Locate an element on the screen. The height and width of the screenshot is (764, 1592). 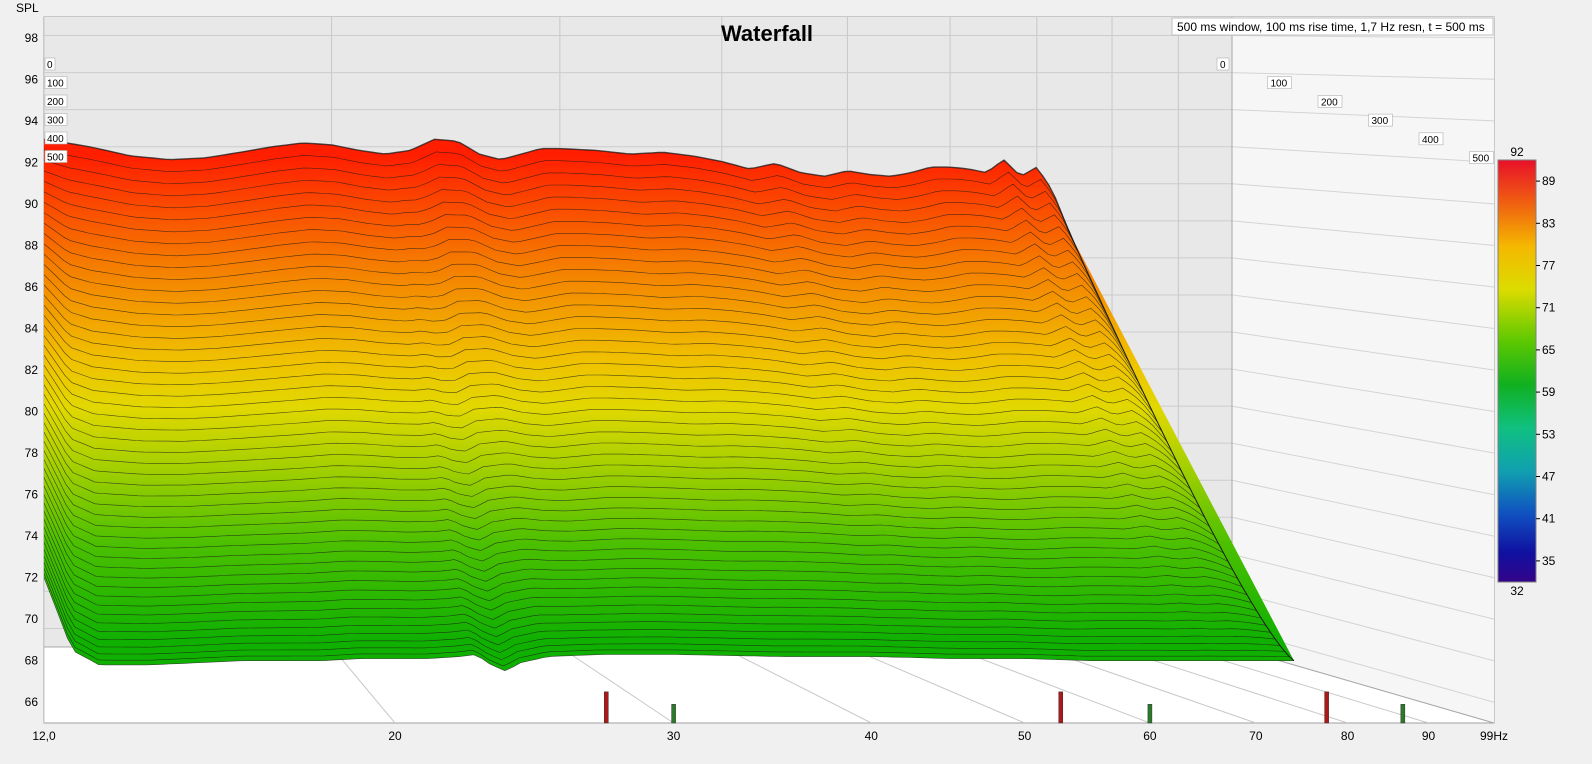
time-axis-ticks-right: 0 100 200 300 400 500 is located at coordinates (1355, 111).